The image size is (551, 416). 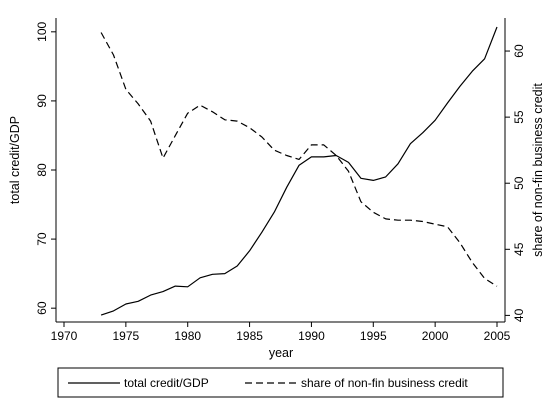 I want to click on y-left-tick-label: 60, so click(x=42, y=308).